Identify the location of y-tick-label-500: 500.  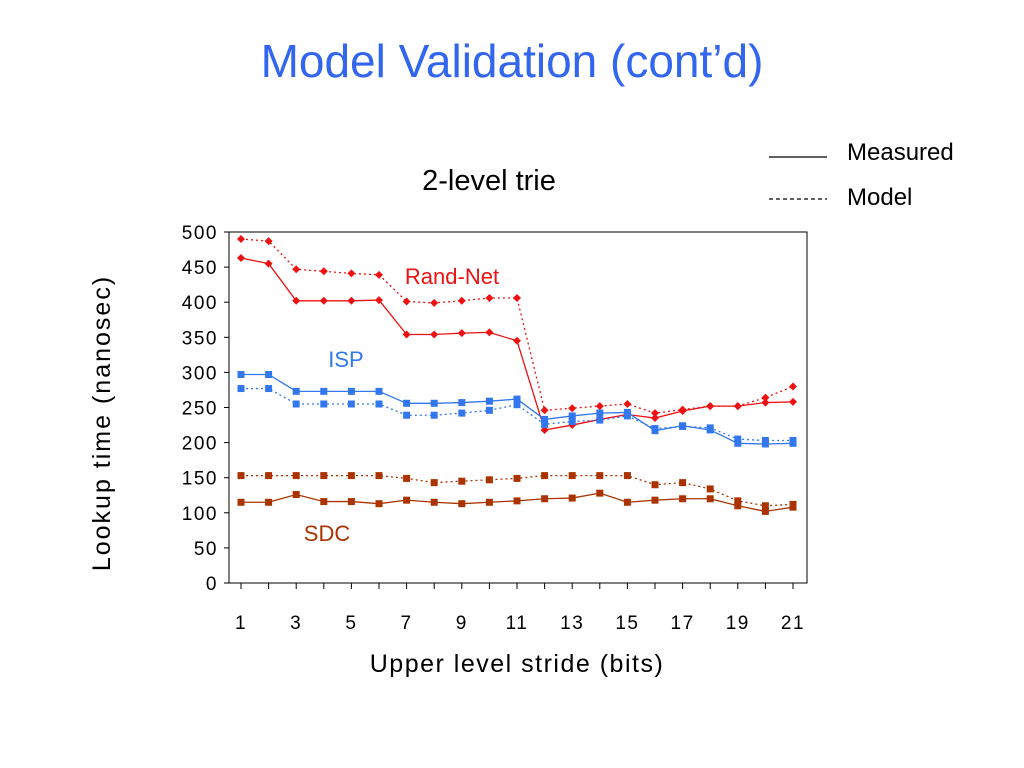
(200, 233).